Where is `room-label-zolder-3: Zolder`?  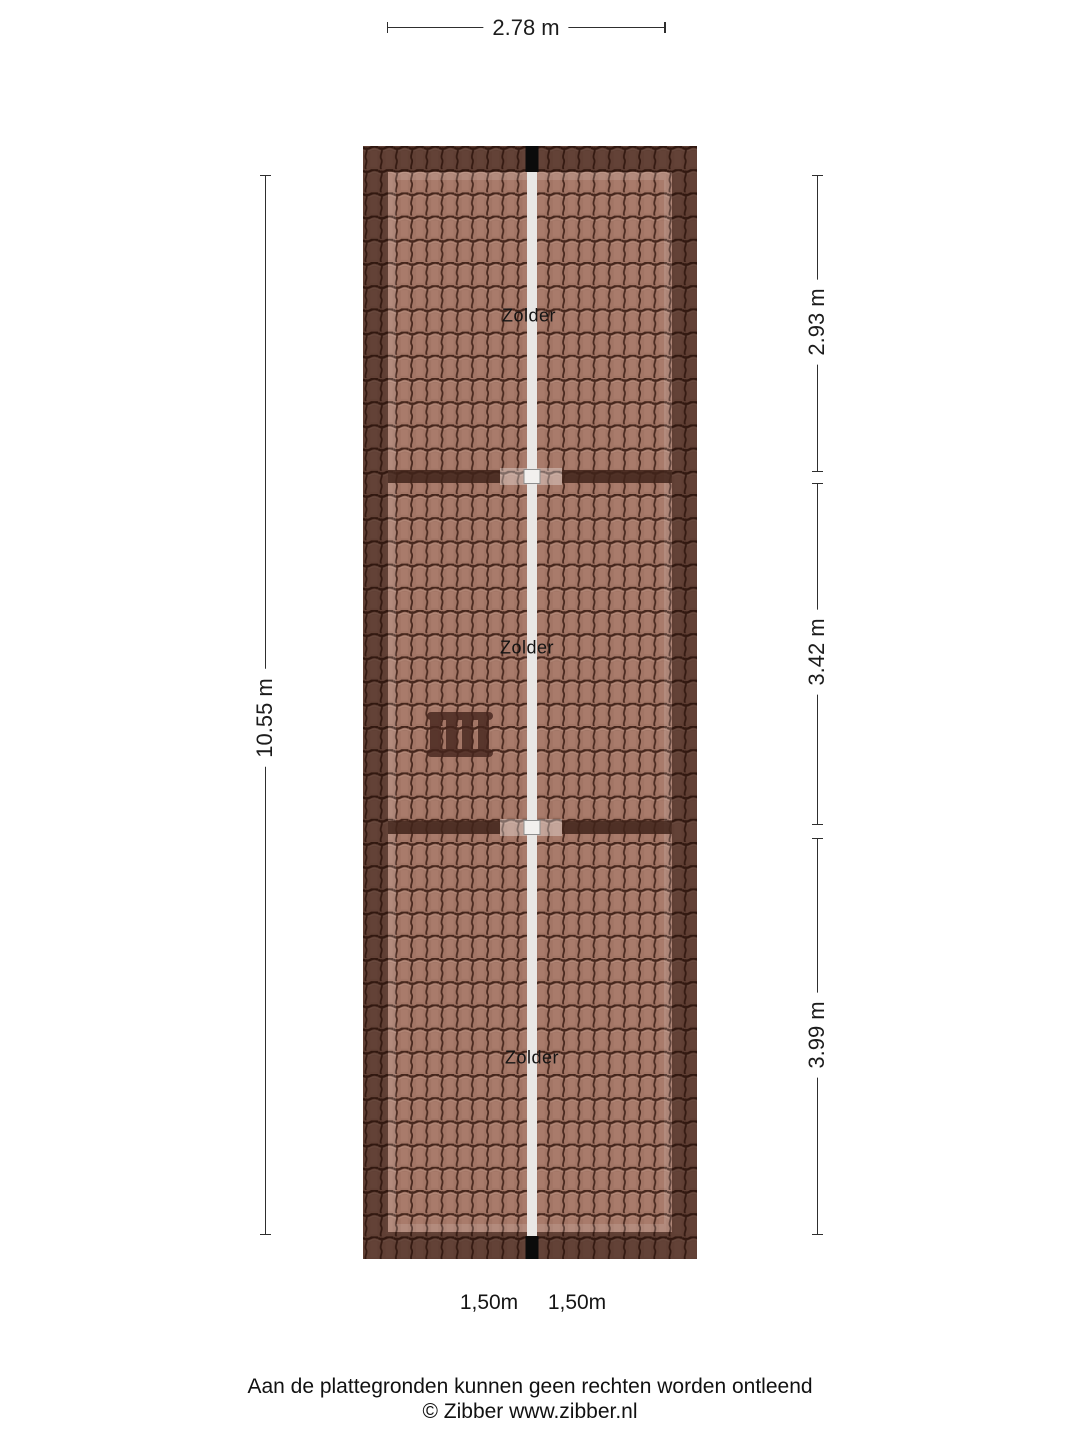
room-label-zolder-3: Zolder is located at coordinates (532, 1057).